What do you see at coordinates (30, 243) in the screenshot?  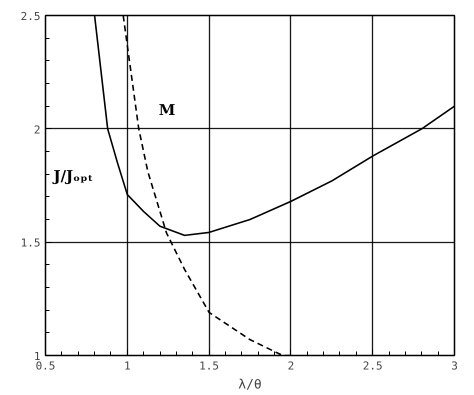 I see `y-tick-label: 1.5` at bounding box center [30, 243].